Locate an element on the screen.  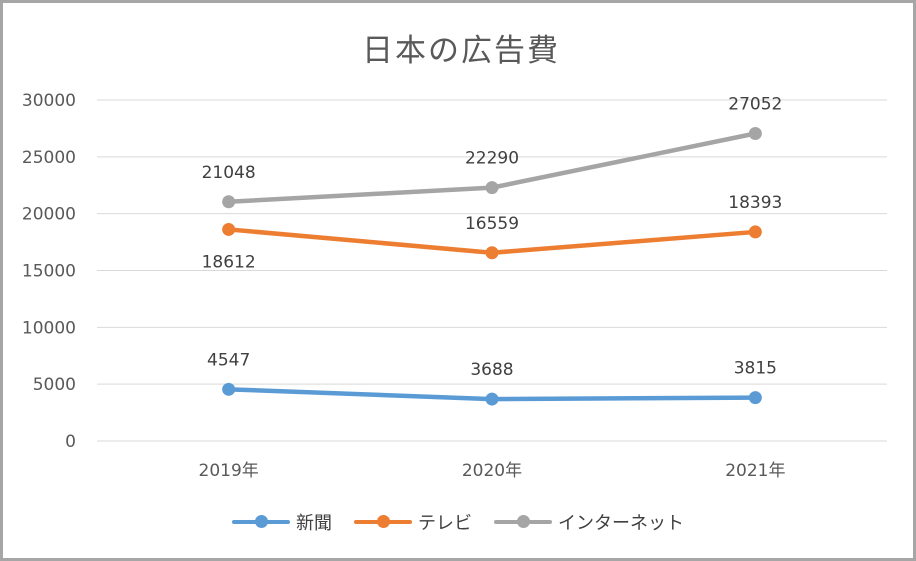
y-tick-label-5: 25000 is located at coordinates (49, 158).